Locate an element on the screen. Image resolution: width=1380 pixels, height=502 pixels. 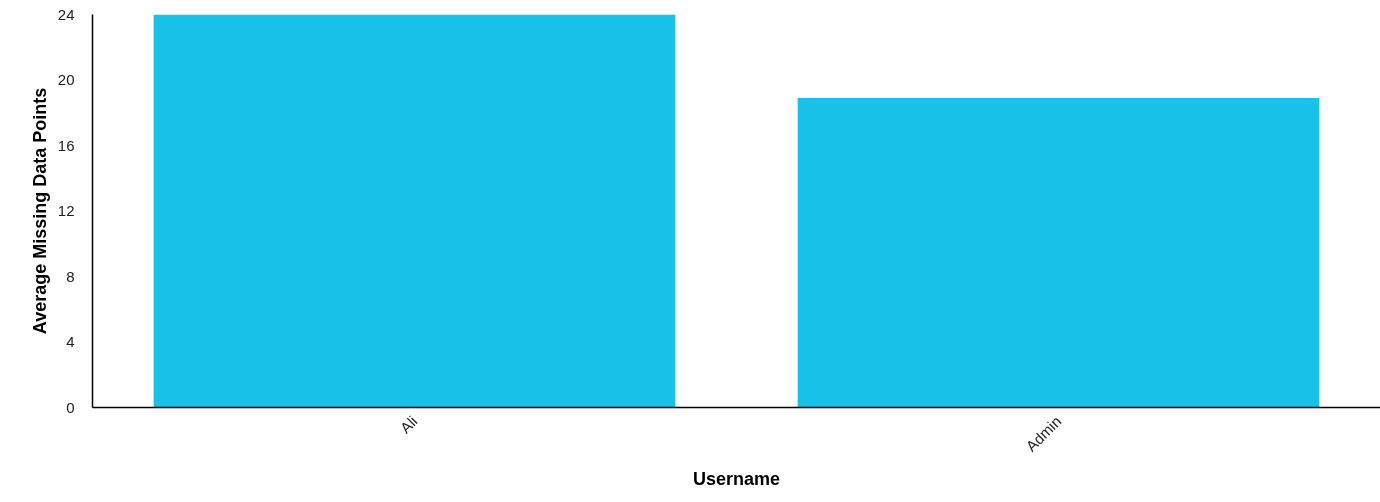
y-tick-label: 20 is located at coordinates (66, 79).